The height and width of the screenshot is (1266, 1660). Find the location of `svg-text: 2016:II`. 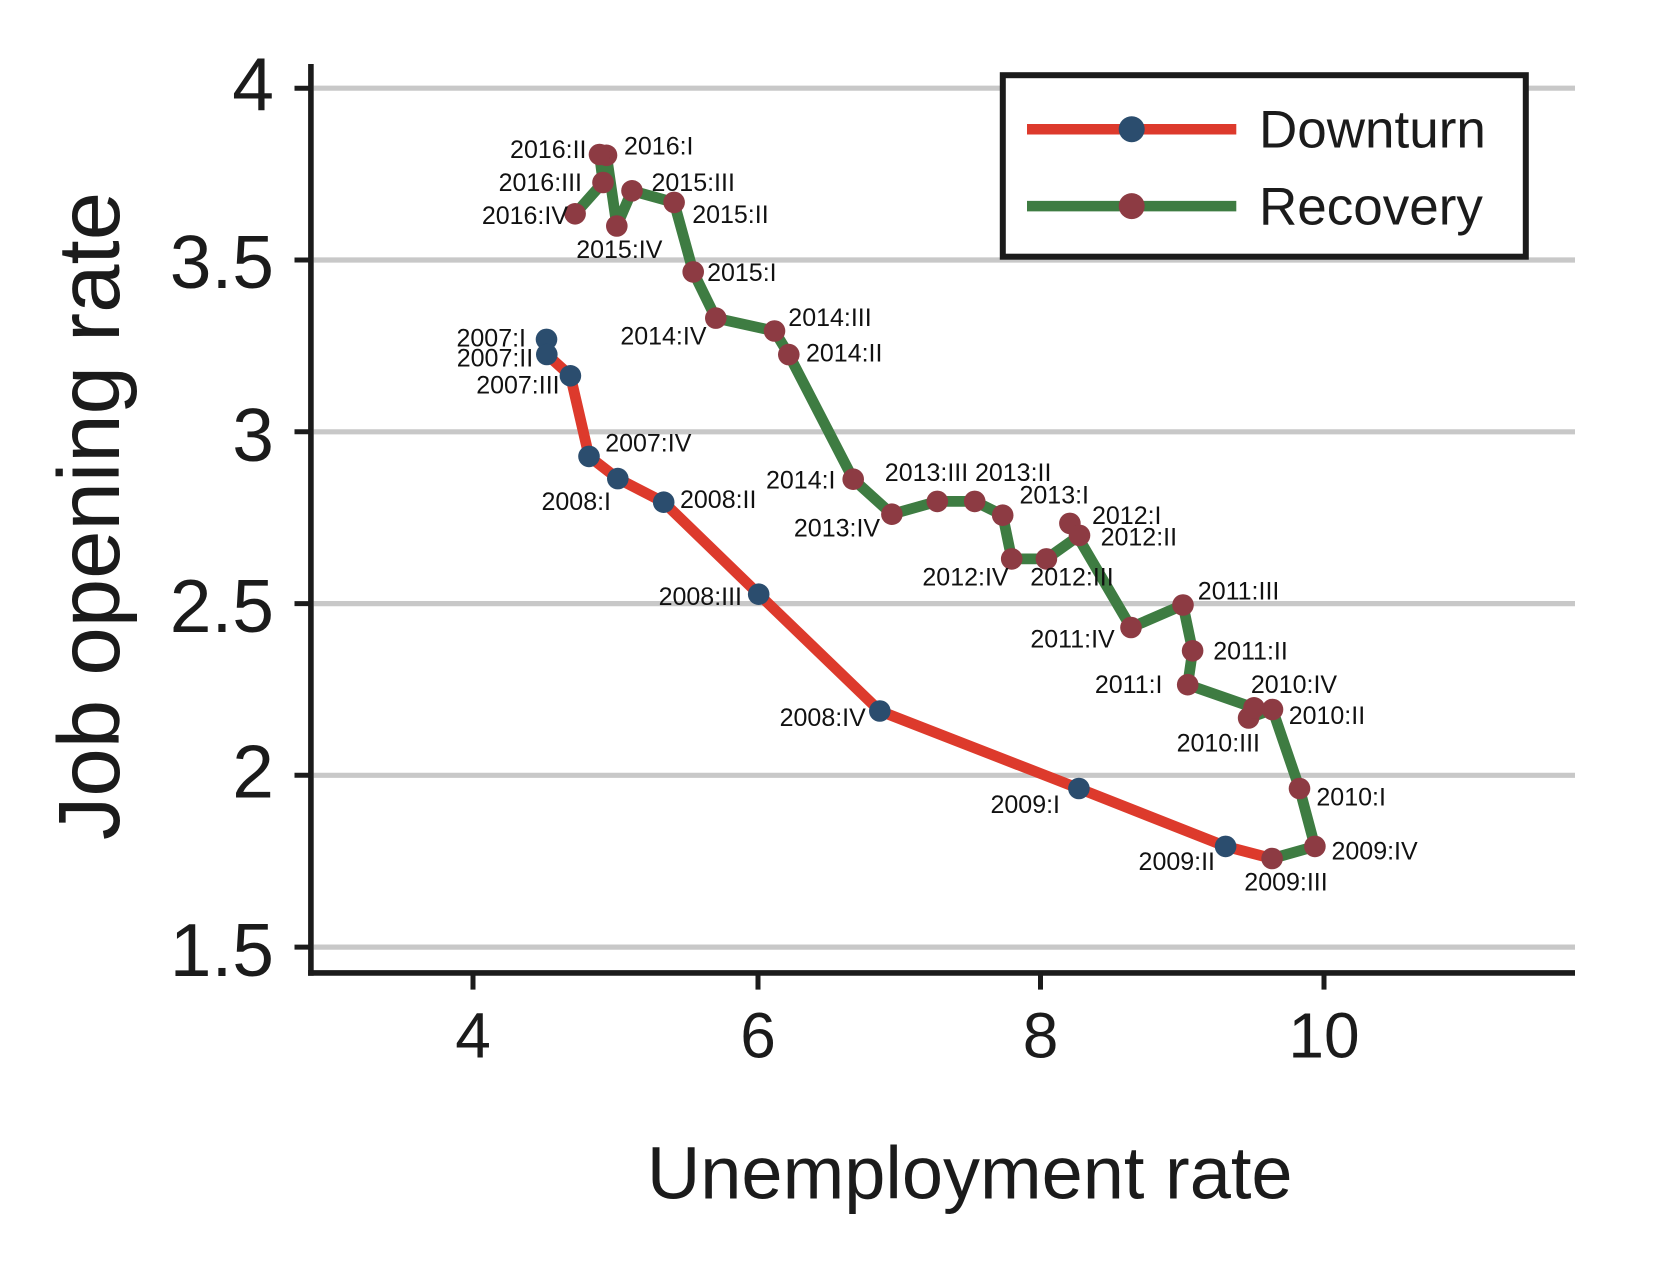

svg-text: 2016:II is located at coordinates (548, 150).